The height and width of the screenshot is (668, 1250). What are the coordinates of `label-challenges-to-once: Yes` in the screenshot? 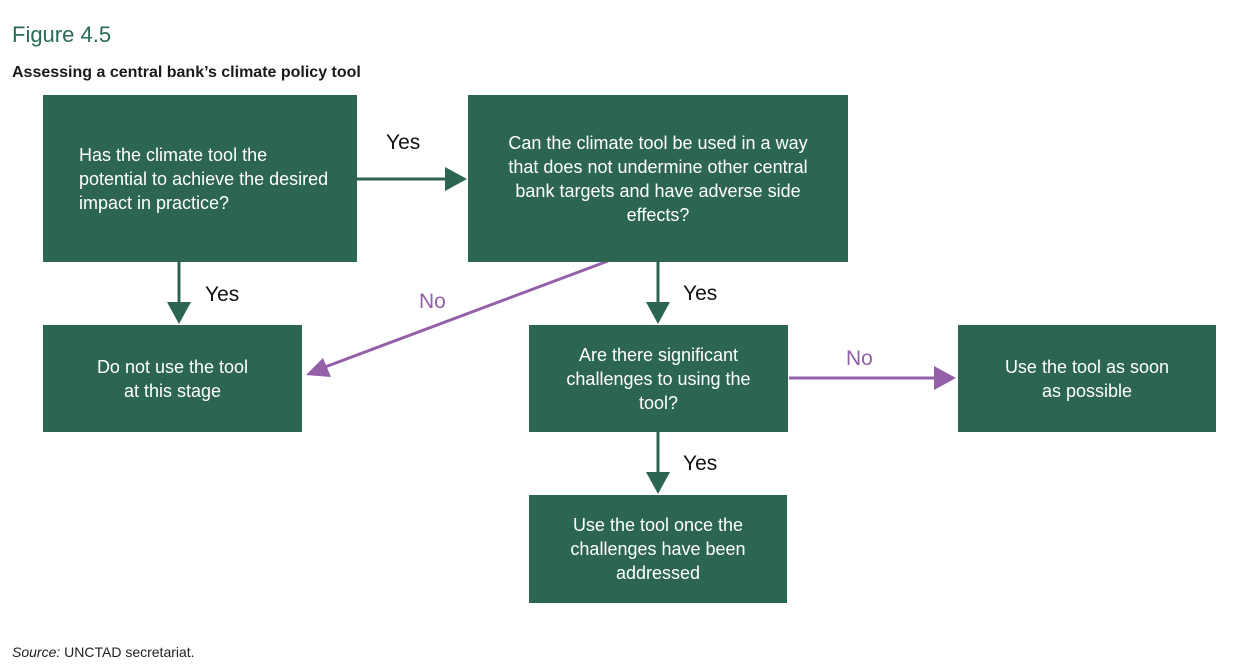 It's located at (700, 463).